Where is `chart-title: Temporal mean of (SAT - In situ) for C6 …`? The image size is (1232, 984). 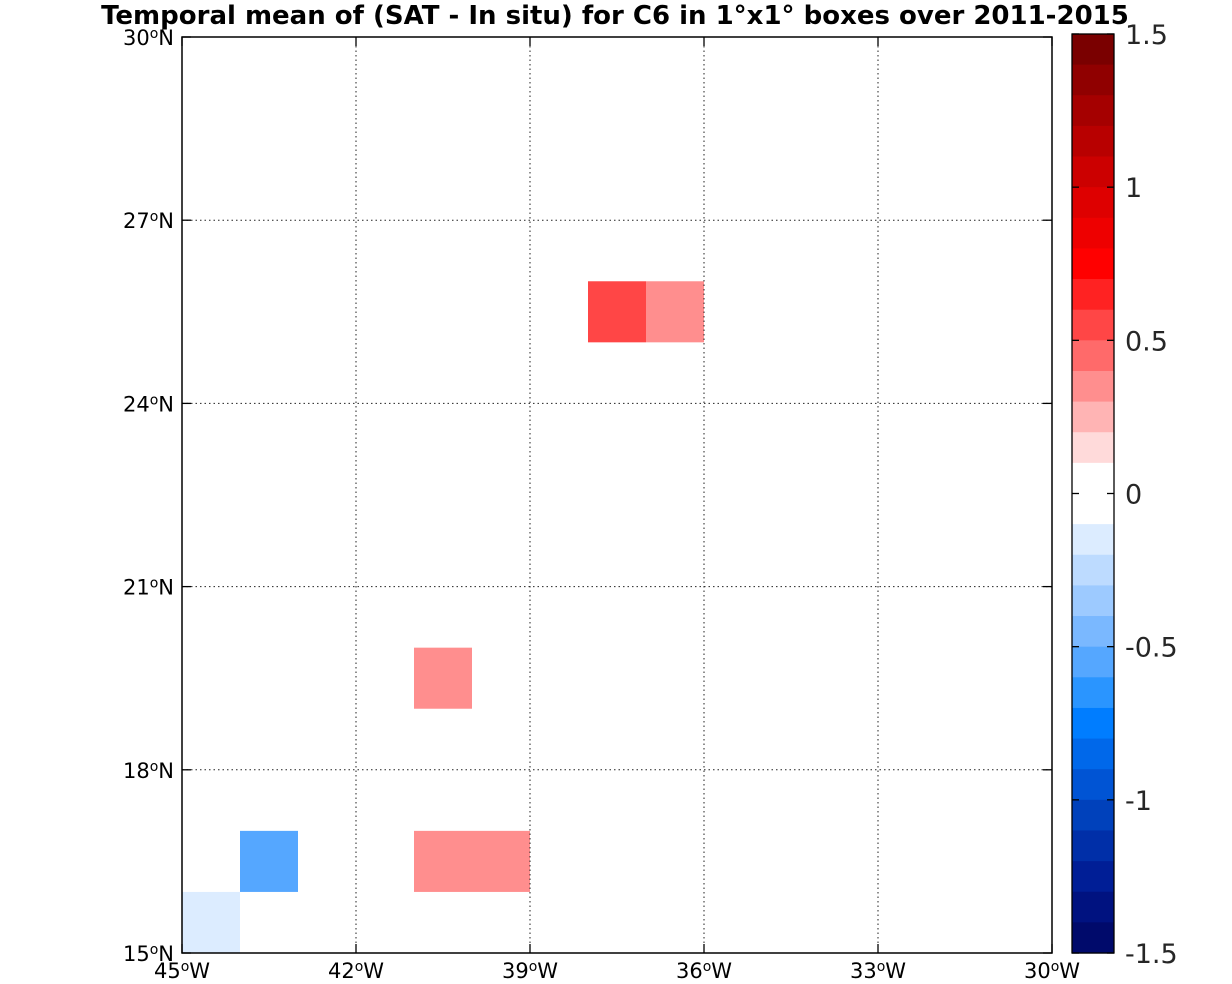 chart-title: Temporal mean of (SAT - In situ) for C6 … is located at coordinates (615, 16).